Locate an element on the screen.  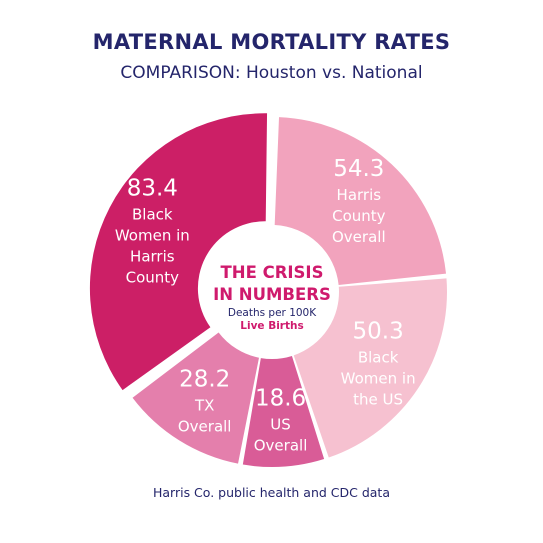
slice-category-label: TX is located at coordinates (204, 406).